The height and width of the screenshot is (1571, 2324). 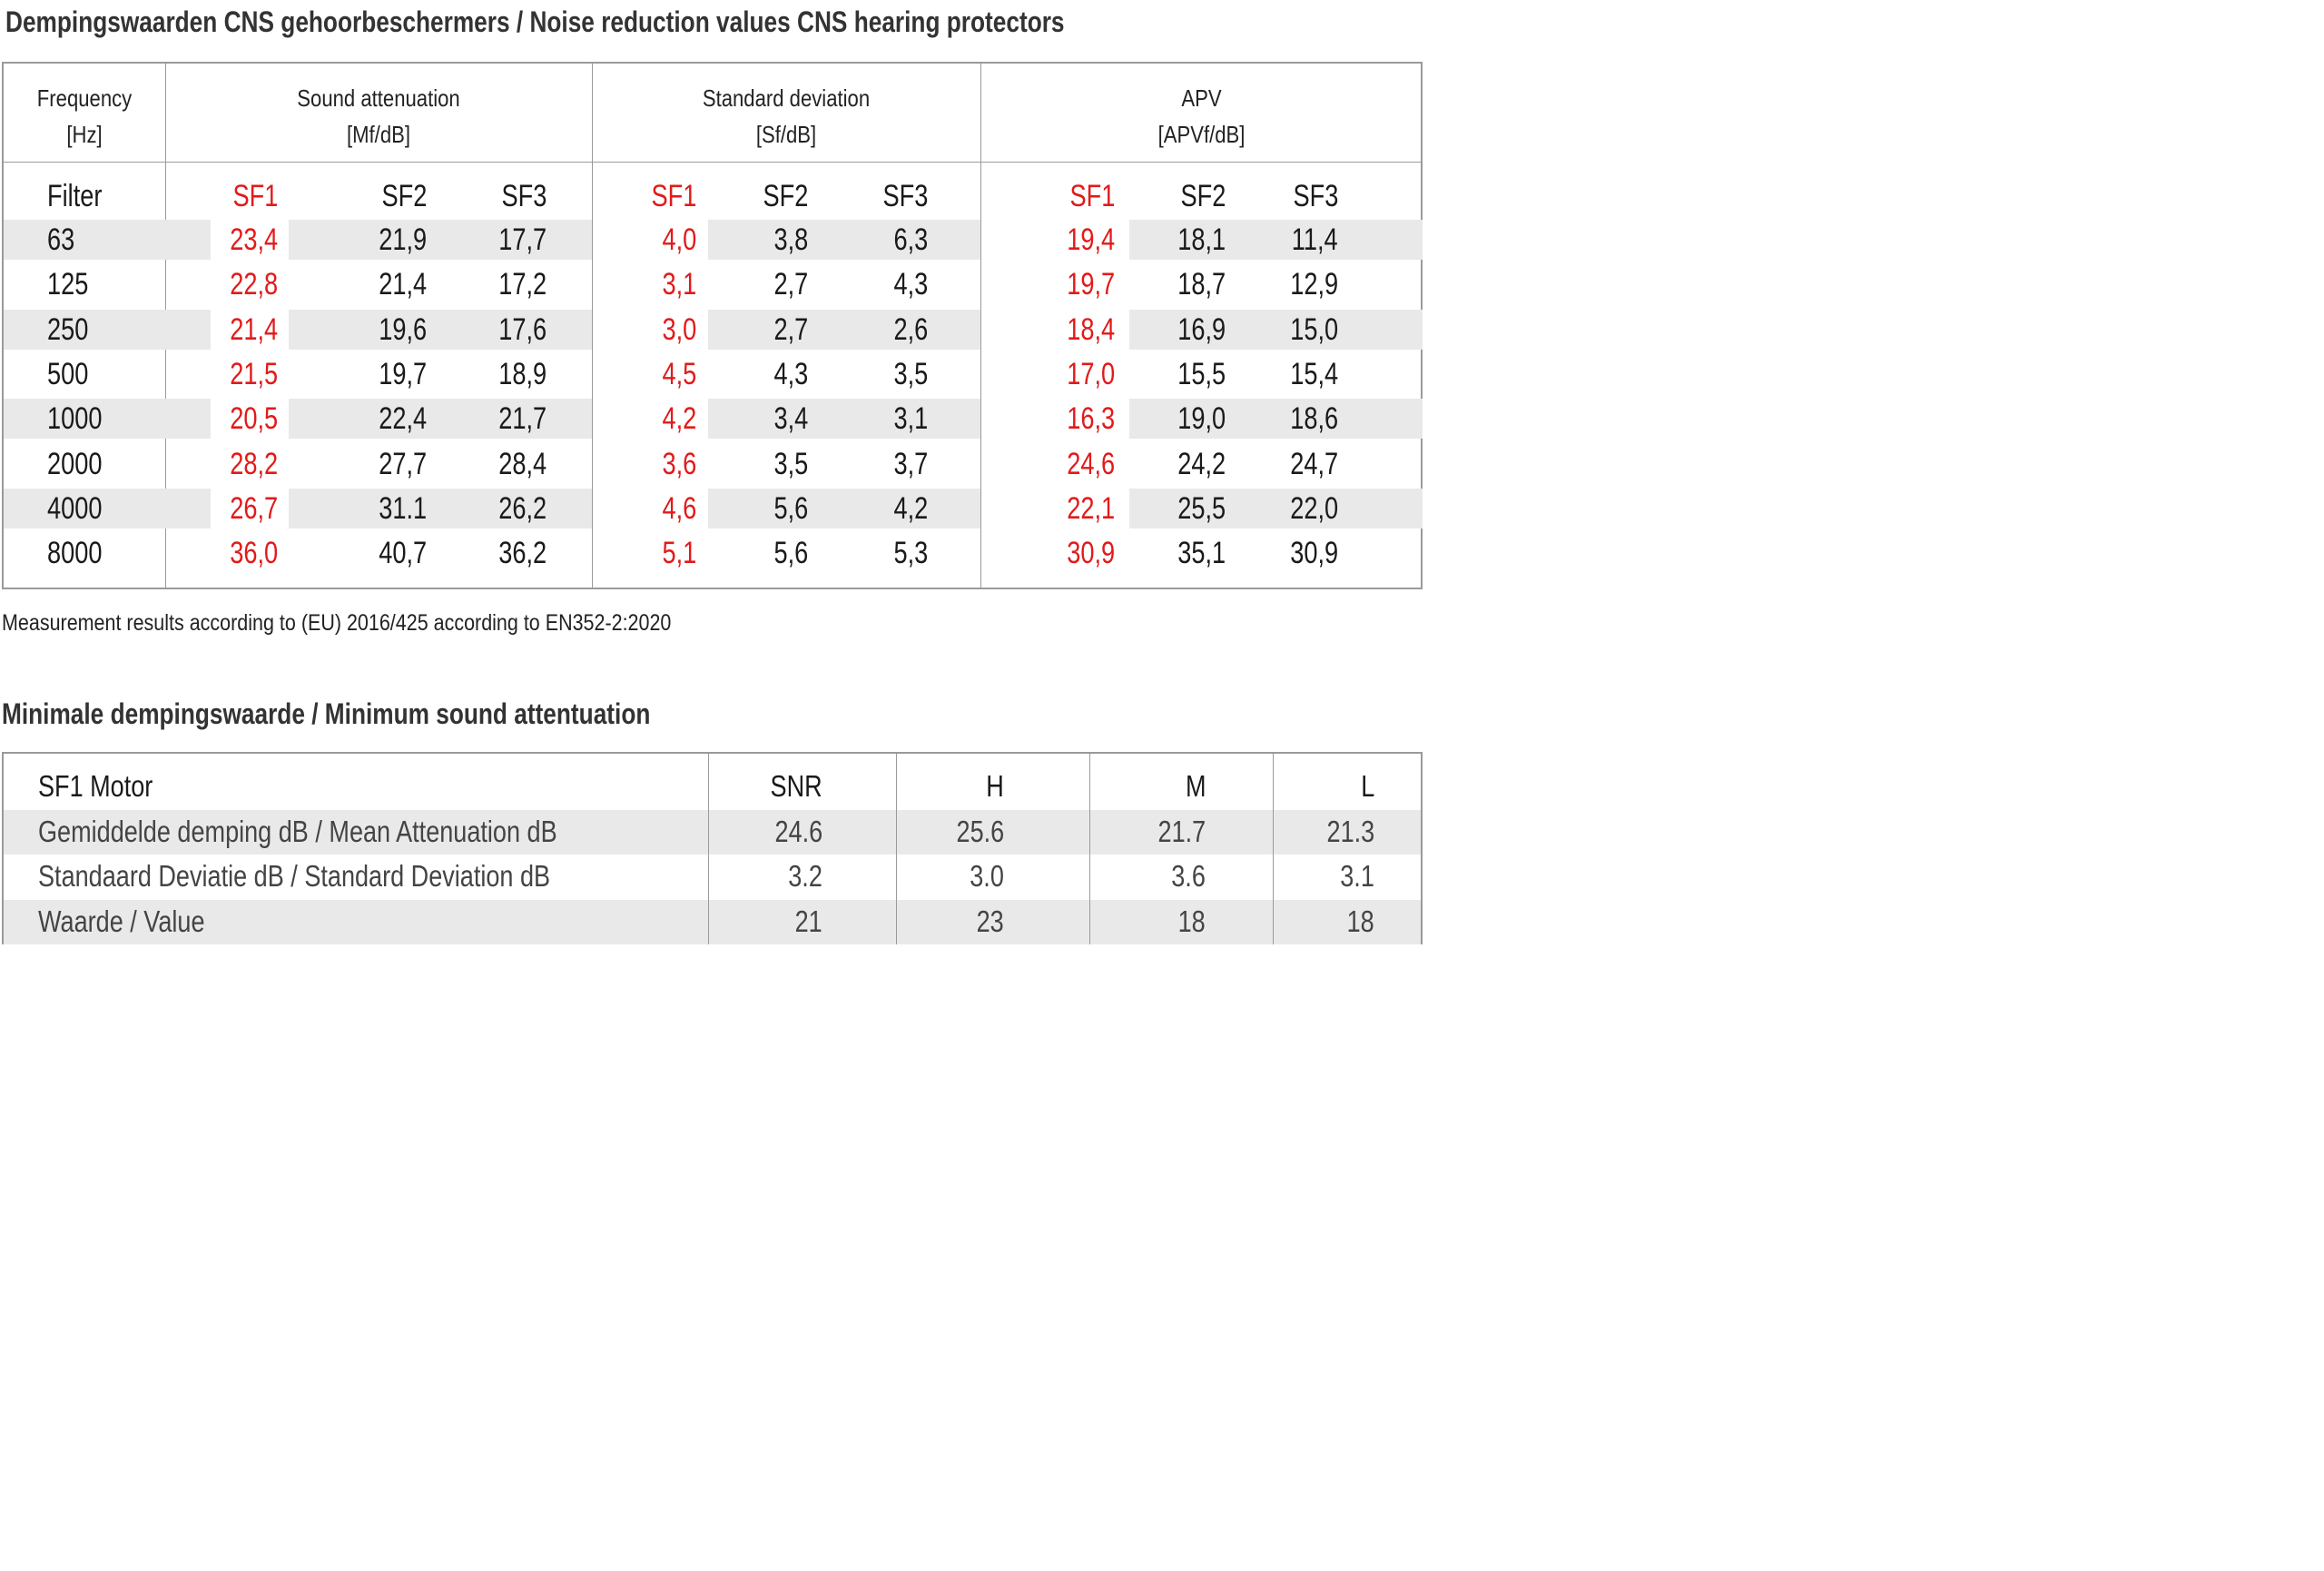 What do you see at coordinates (1315, 239) in the screenshot?
I see `value-cell: 11,4` at bounding box center [1315, 239].